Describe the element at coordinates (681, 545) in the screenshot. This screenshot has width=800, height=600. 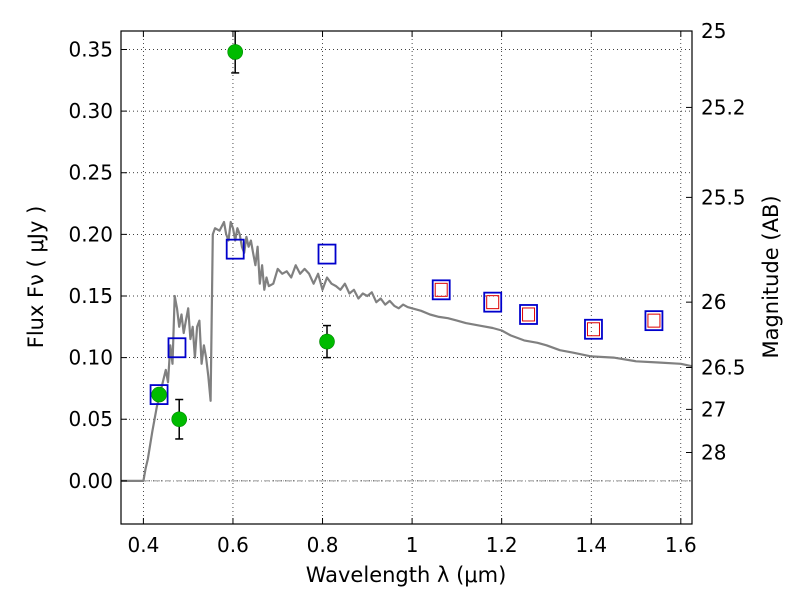
I see `x-tick-label: 1.6` at that location.